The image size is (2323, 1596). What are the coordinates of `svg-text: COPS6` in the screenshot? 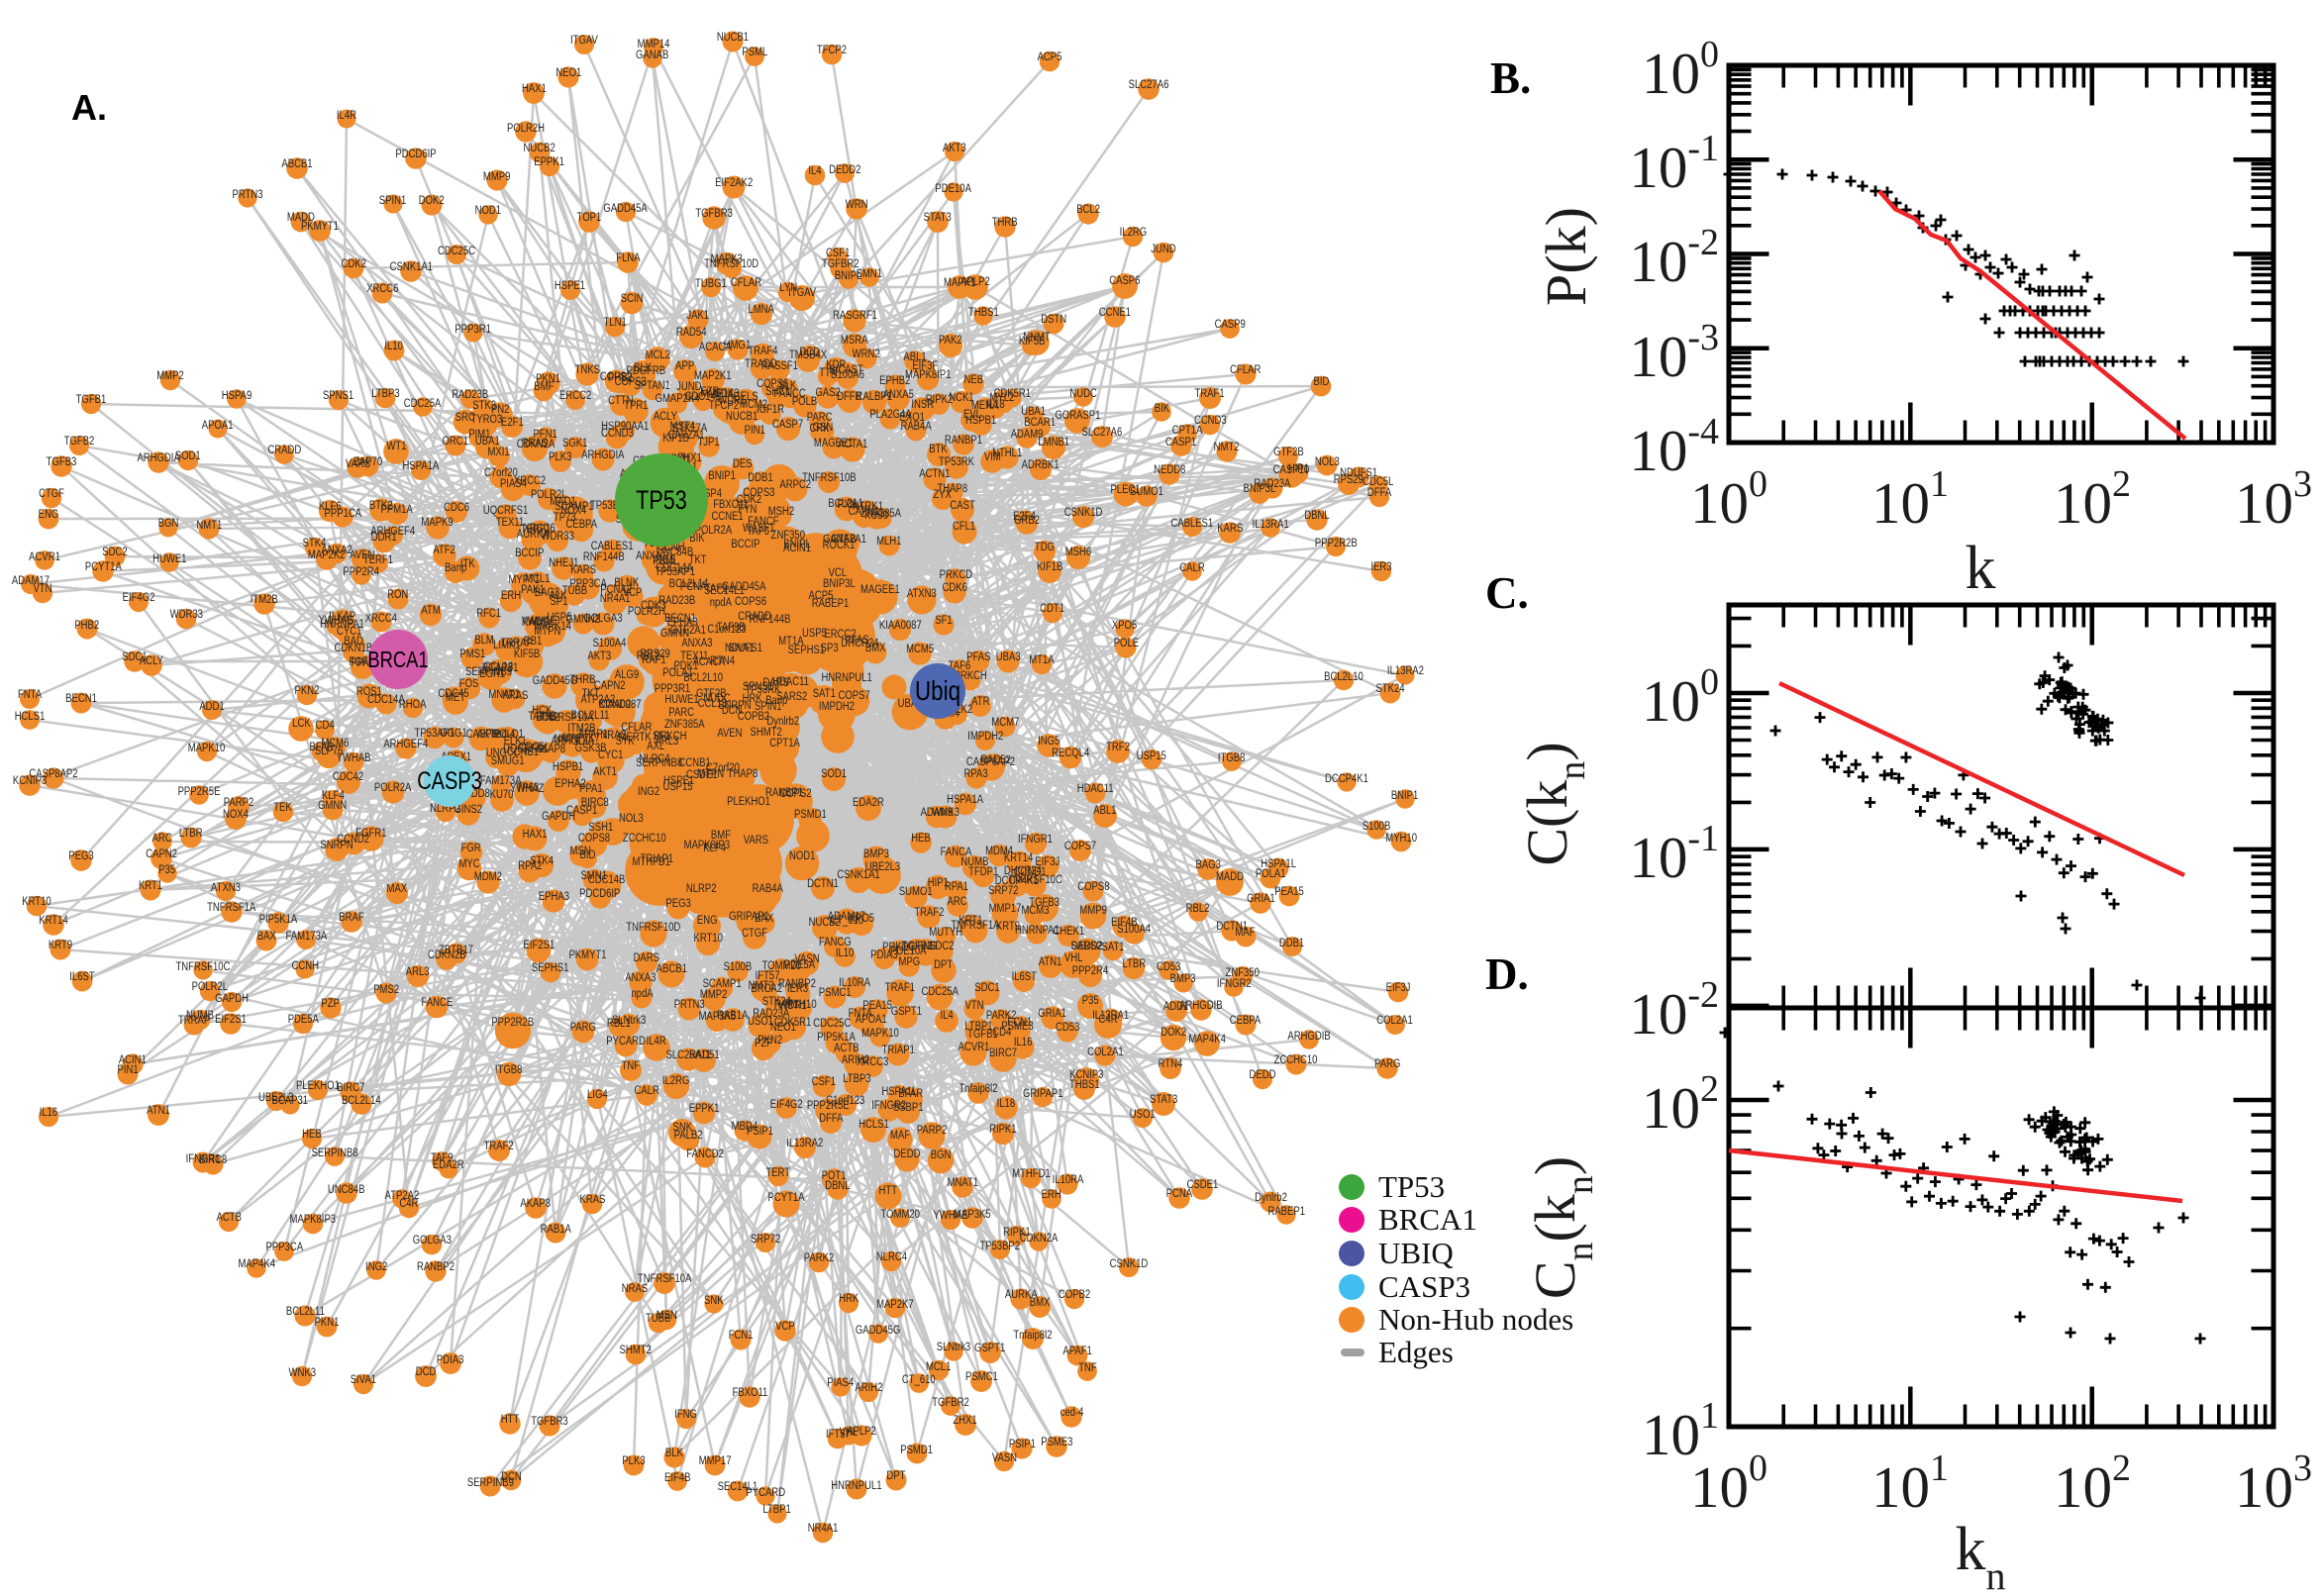 It's located at (772, 383).